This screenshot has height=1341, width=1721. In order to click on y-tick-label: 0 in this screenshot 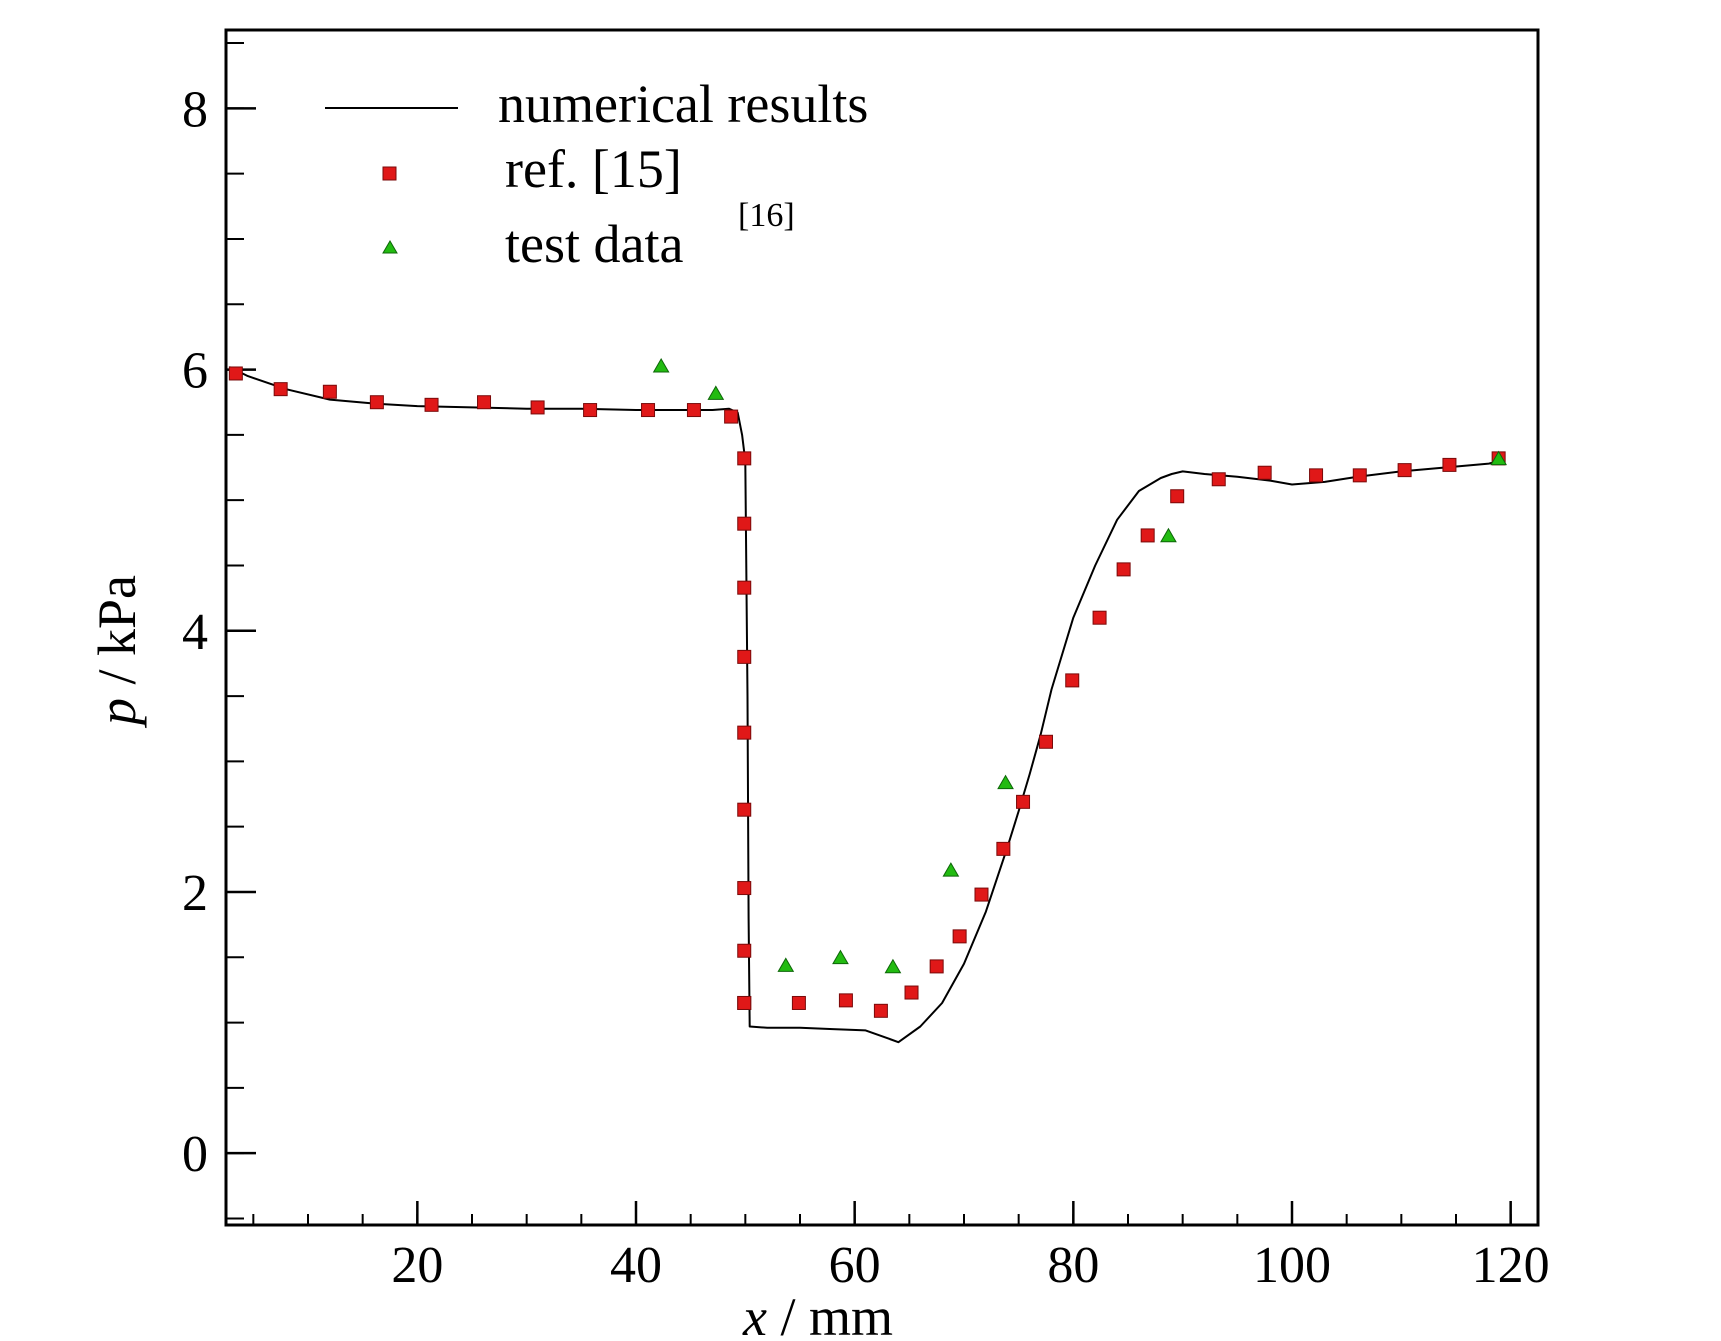, I will do `click(195, 1154)`.